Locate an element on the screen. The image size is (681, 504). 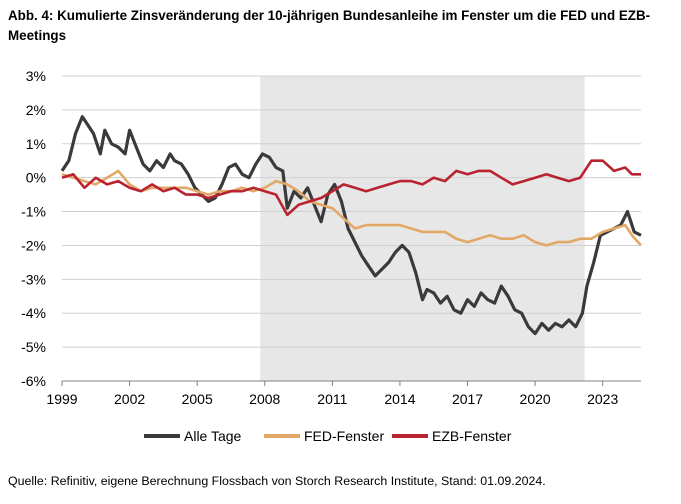
x-tick-label: 2005 is located at coordinates (197, 399).